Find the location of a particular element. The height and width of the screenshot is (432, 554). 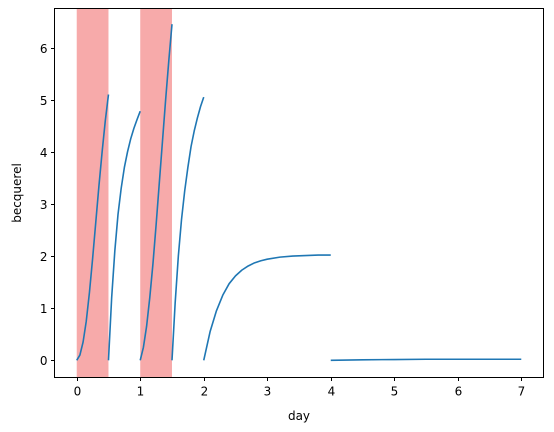

x-axis: 0 1 2 3 4 5 6 7 is located at coordinates (300, 388).